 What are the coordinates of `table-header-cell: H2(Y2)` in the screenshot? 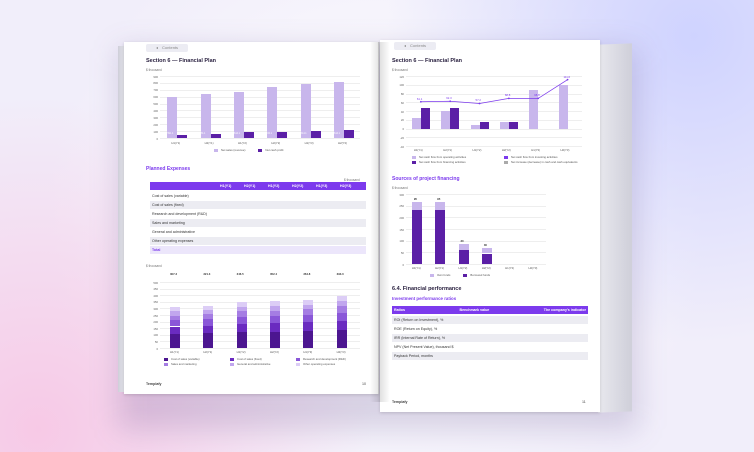 It's located at (298, 186).